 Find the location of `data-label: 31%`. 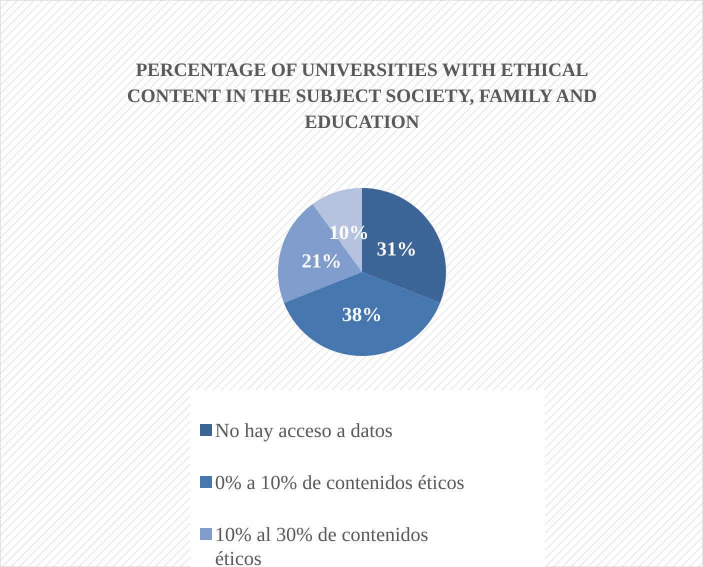

data-label: 31% is located at coordinates (396, 249).